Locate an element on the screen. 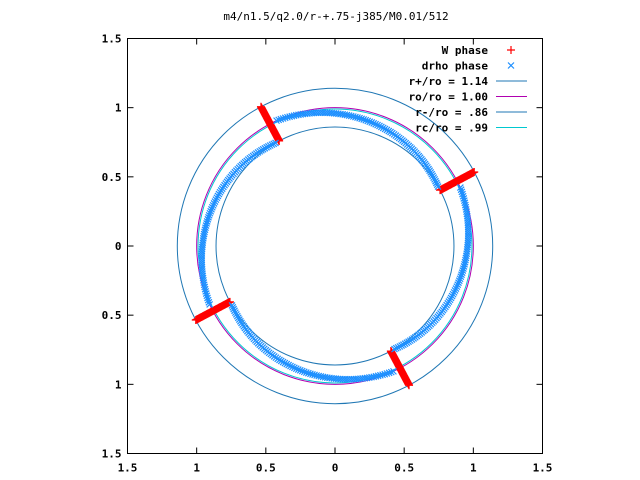 The image size is (640, 480). legend-label: W phase is located at coordinates (465, 50).